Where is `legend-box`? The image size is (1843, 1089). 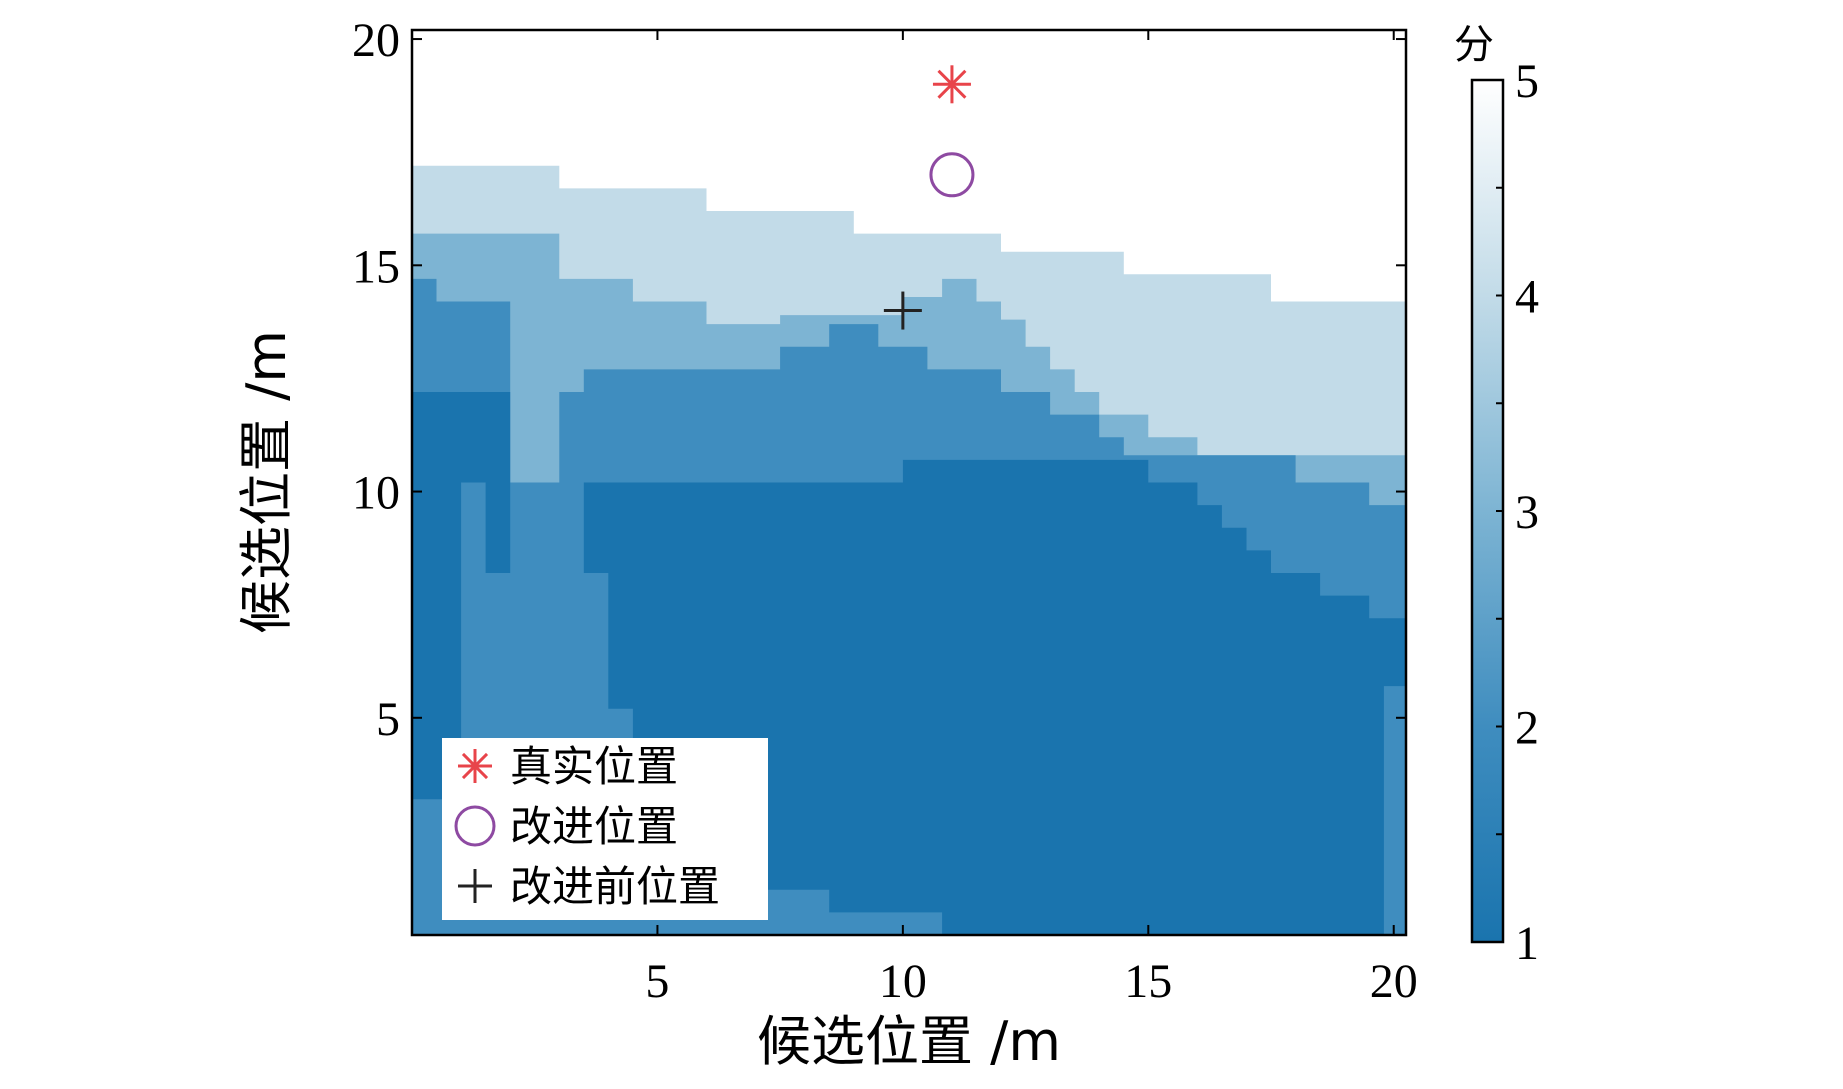 legend-box is located at coordinates (605, 829).